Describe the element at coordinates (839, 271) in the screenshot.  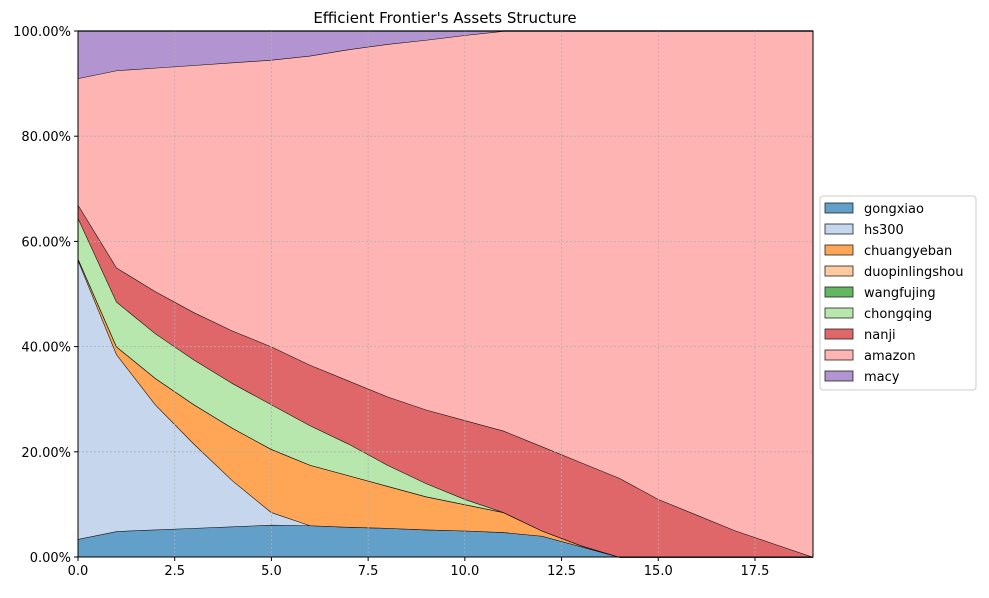
I see `legend-swatch-duopinlingshou` at that location.